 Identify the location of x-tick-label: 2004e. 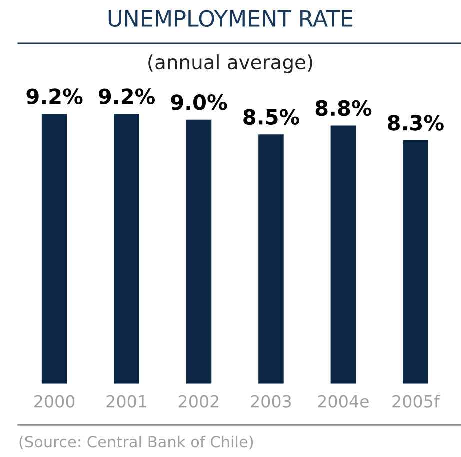
(343, 401).